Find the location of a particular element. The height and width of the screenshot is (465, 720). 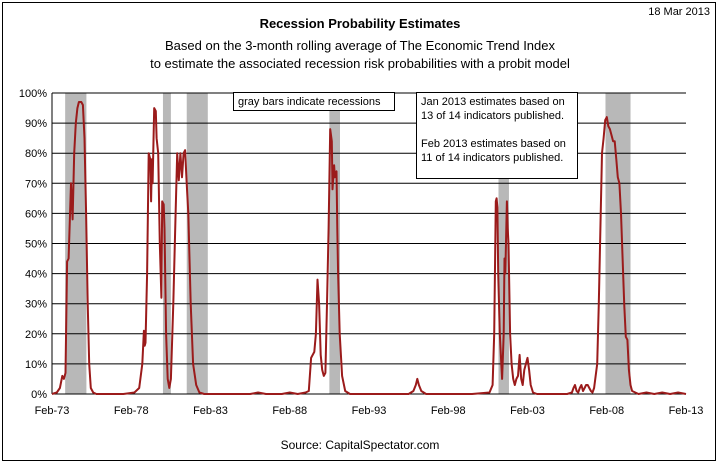

y-tick-label: 30% is located at coordinates (36, 305).